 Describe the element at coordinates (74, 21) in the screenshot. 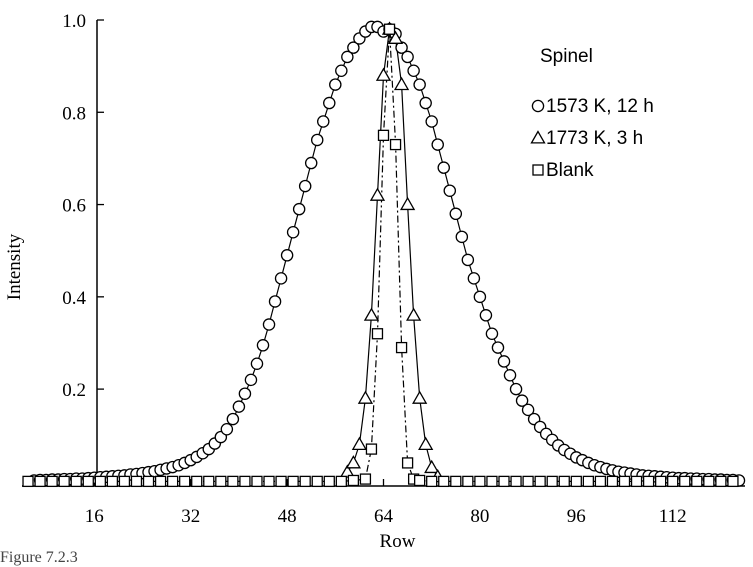

I see `y-tick-label: 1.0` at that location.